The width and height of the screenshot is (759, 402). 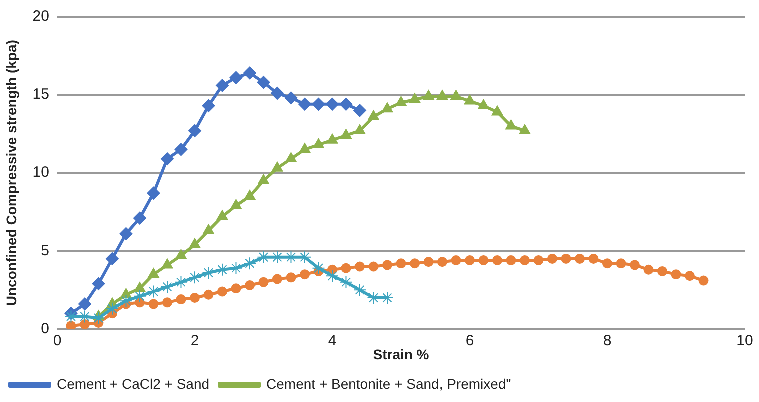 What do you see at coordinates (41, 95) in the screenshot?
I see `y-tick-label: 15` at bounding box center [41, 95].